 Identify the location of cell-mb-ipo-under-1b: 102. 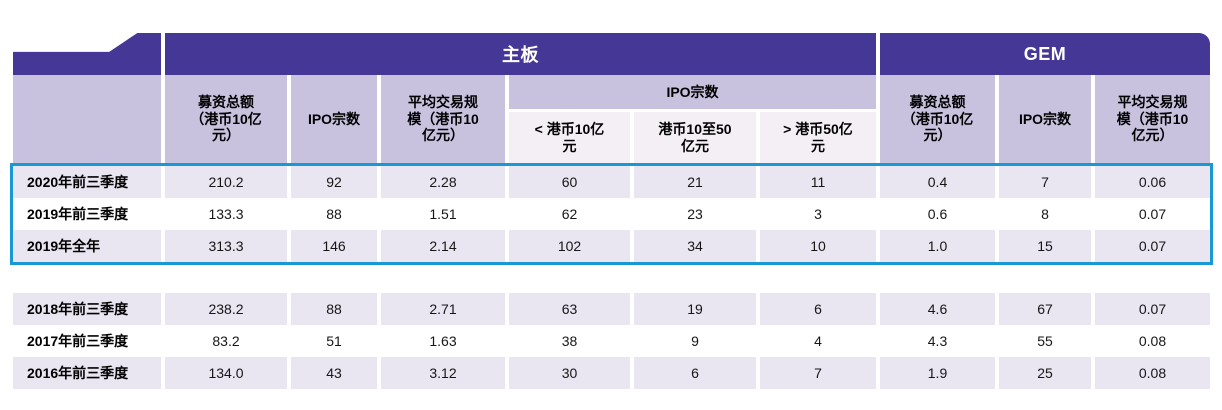
(569, 246).